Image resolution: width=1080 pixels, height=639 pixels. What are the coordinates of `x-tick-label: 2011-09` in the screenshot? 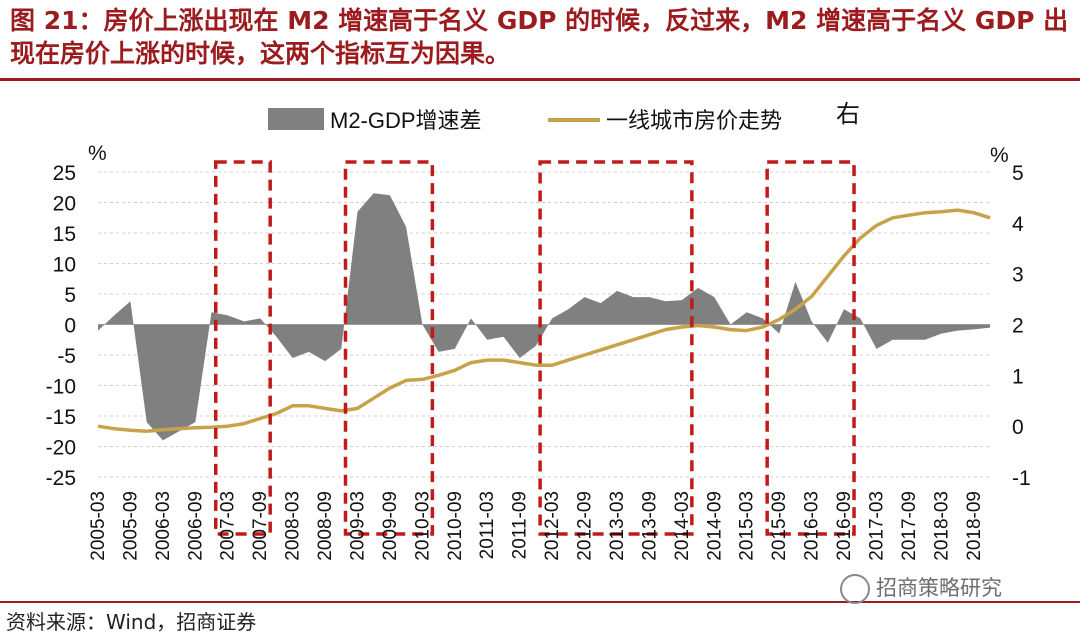 It's located at (520, 525).